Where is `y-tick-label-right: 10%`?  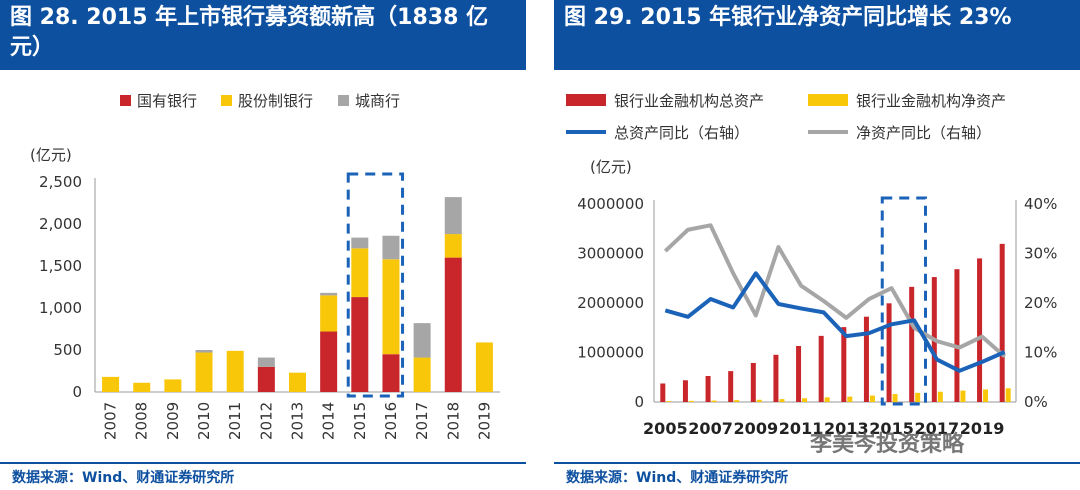
y-tick-label-right: 10% is located at coordinates (1040, 353).